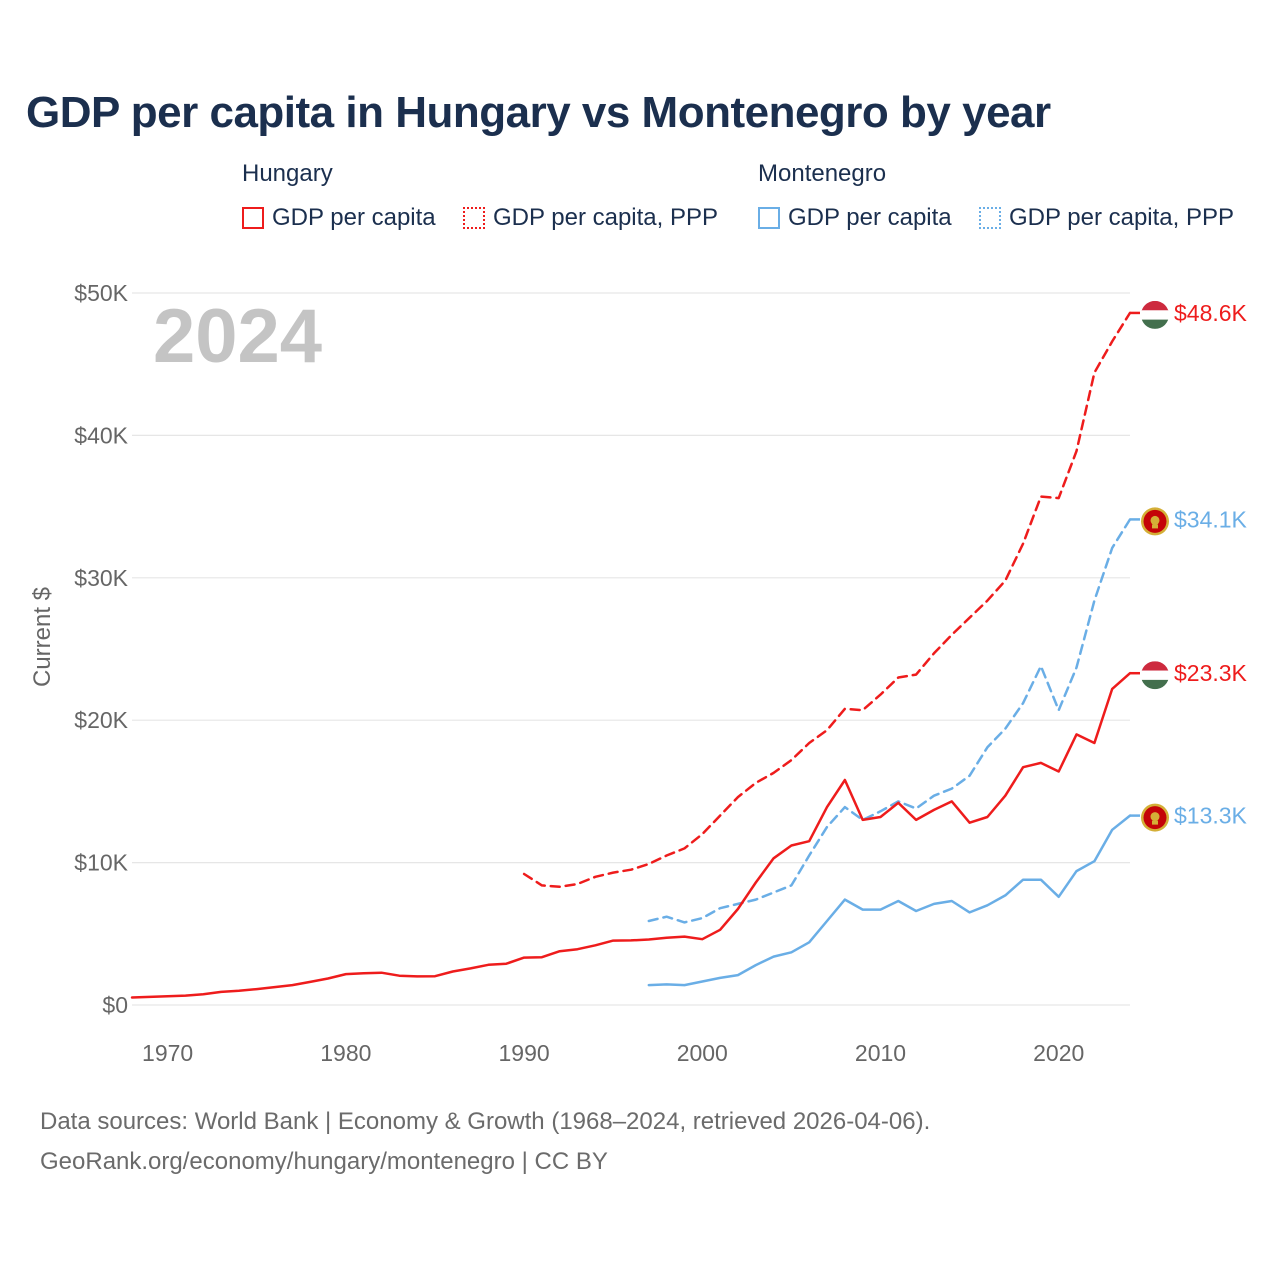  What do you see at coordinates (237, 336) in the screenshot?
I see `year-watermark: 2024` at bounding box center [237, 336].